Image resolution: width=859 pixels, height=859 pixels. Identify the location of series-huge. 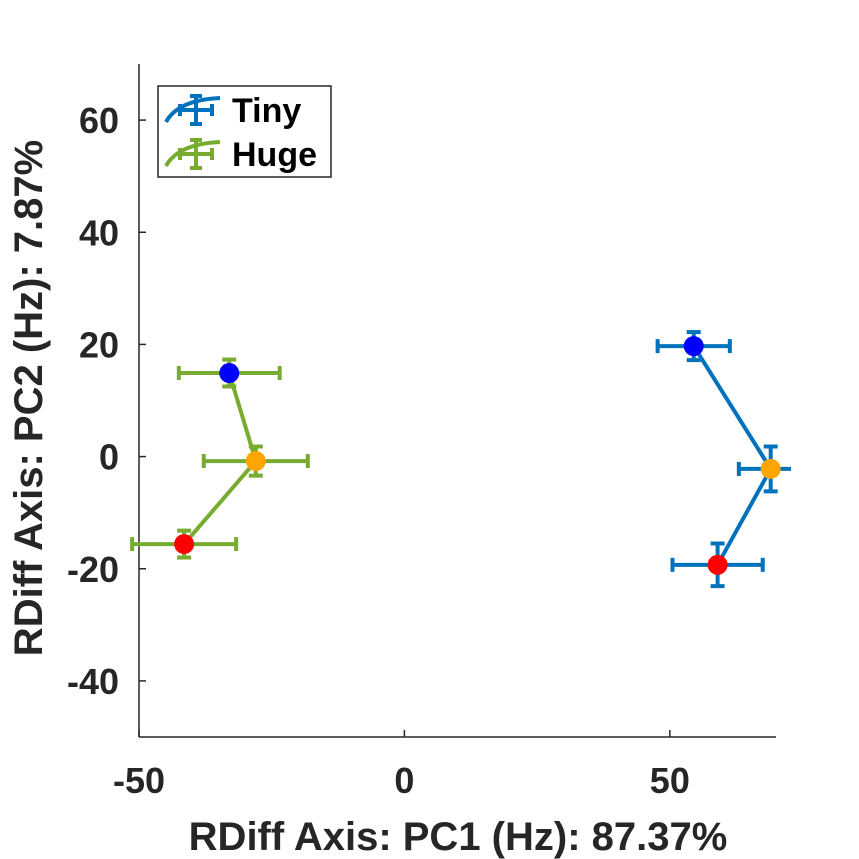
(220, 458).